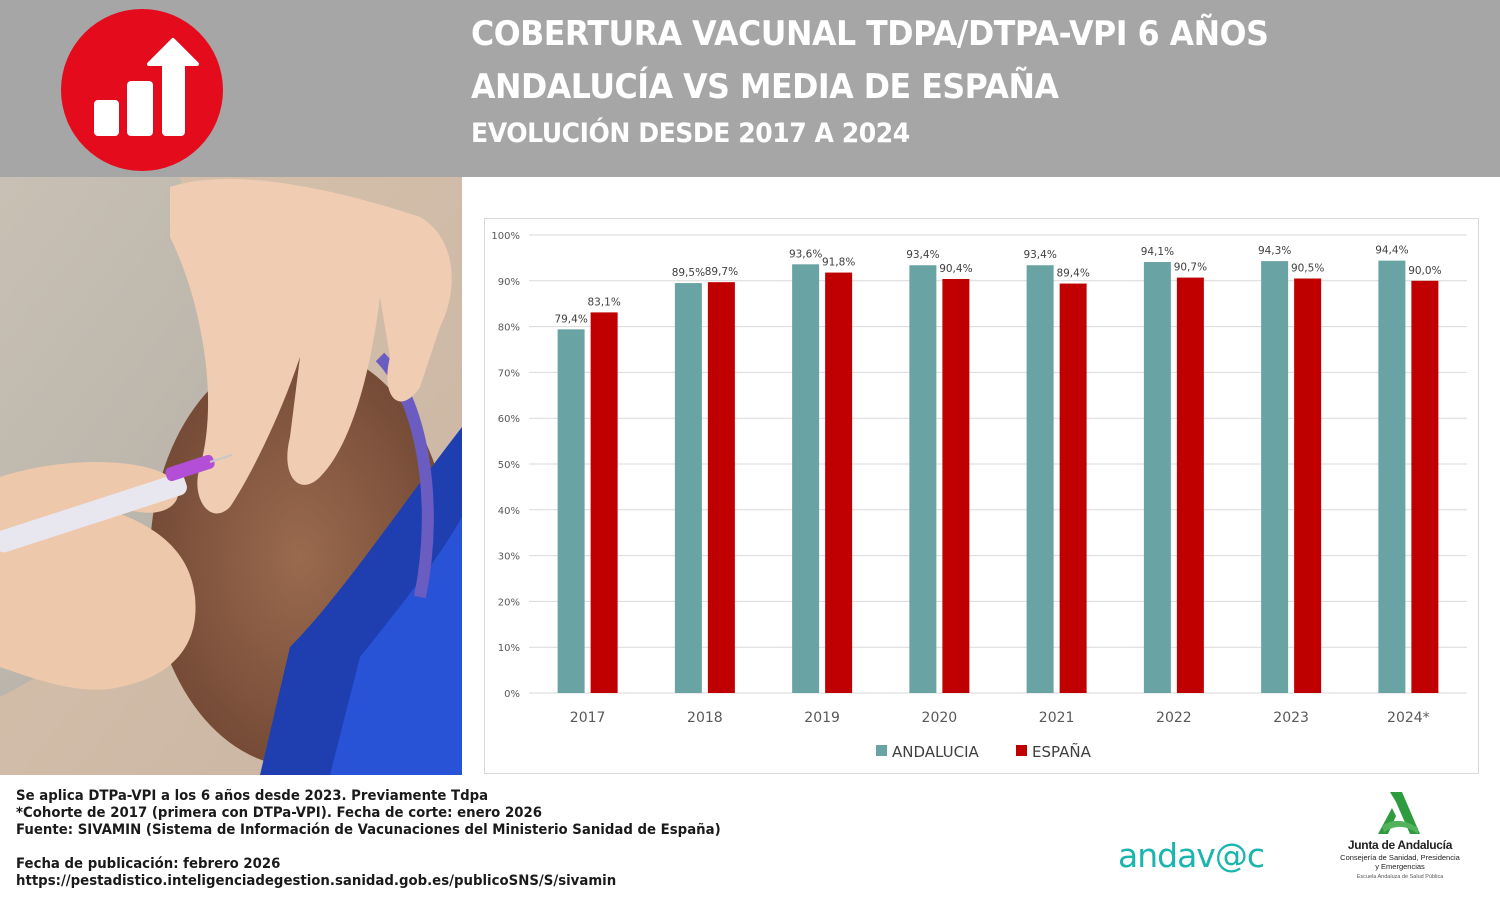  I want to click on data-label: 94,1%, so click(1157, 252).